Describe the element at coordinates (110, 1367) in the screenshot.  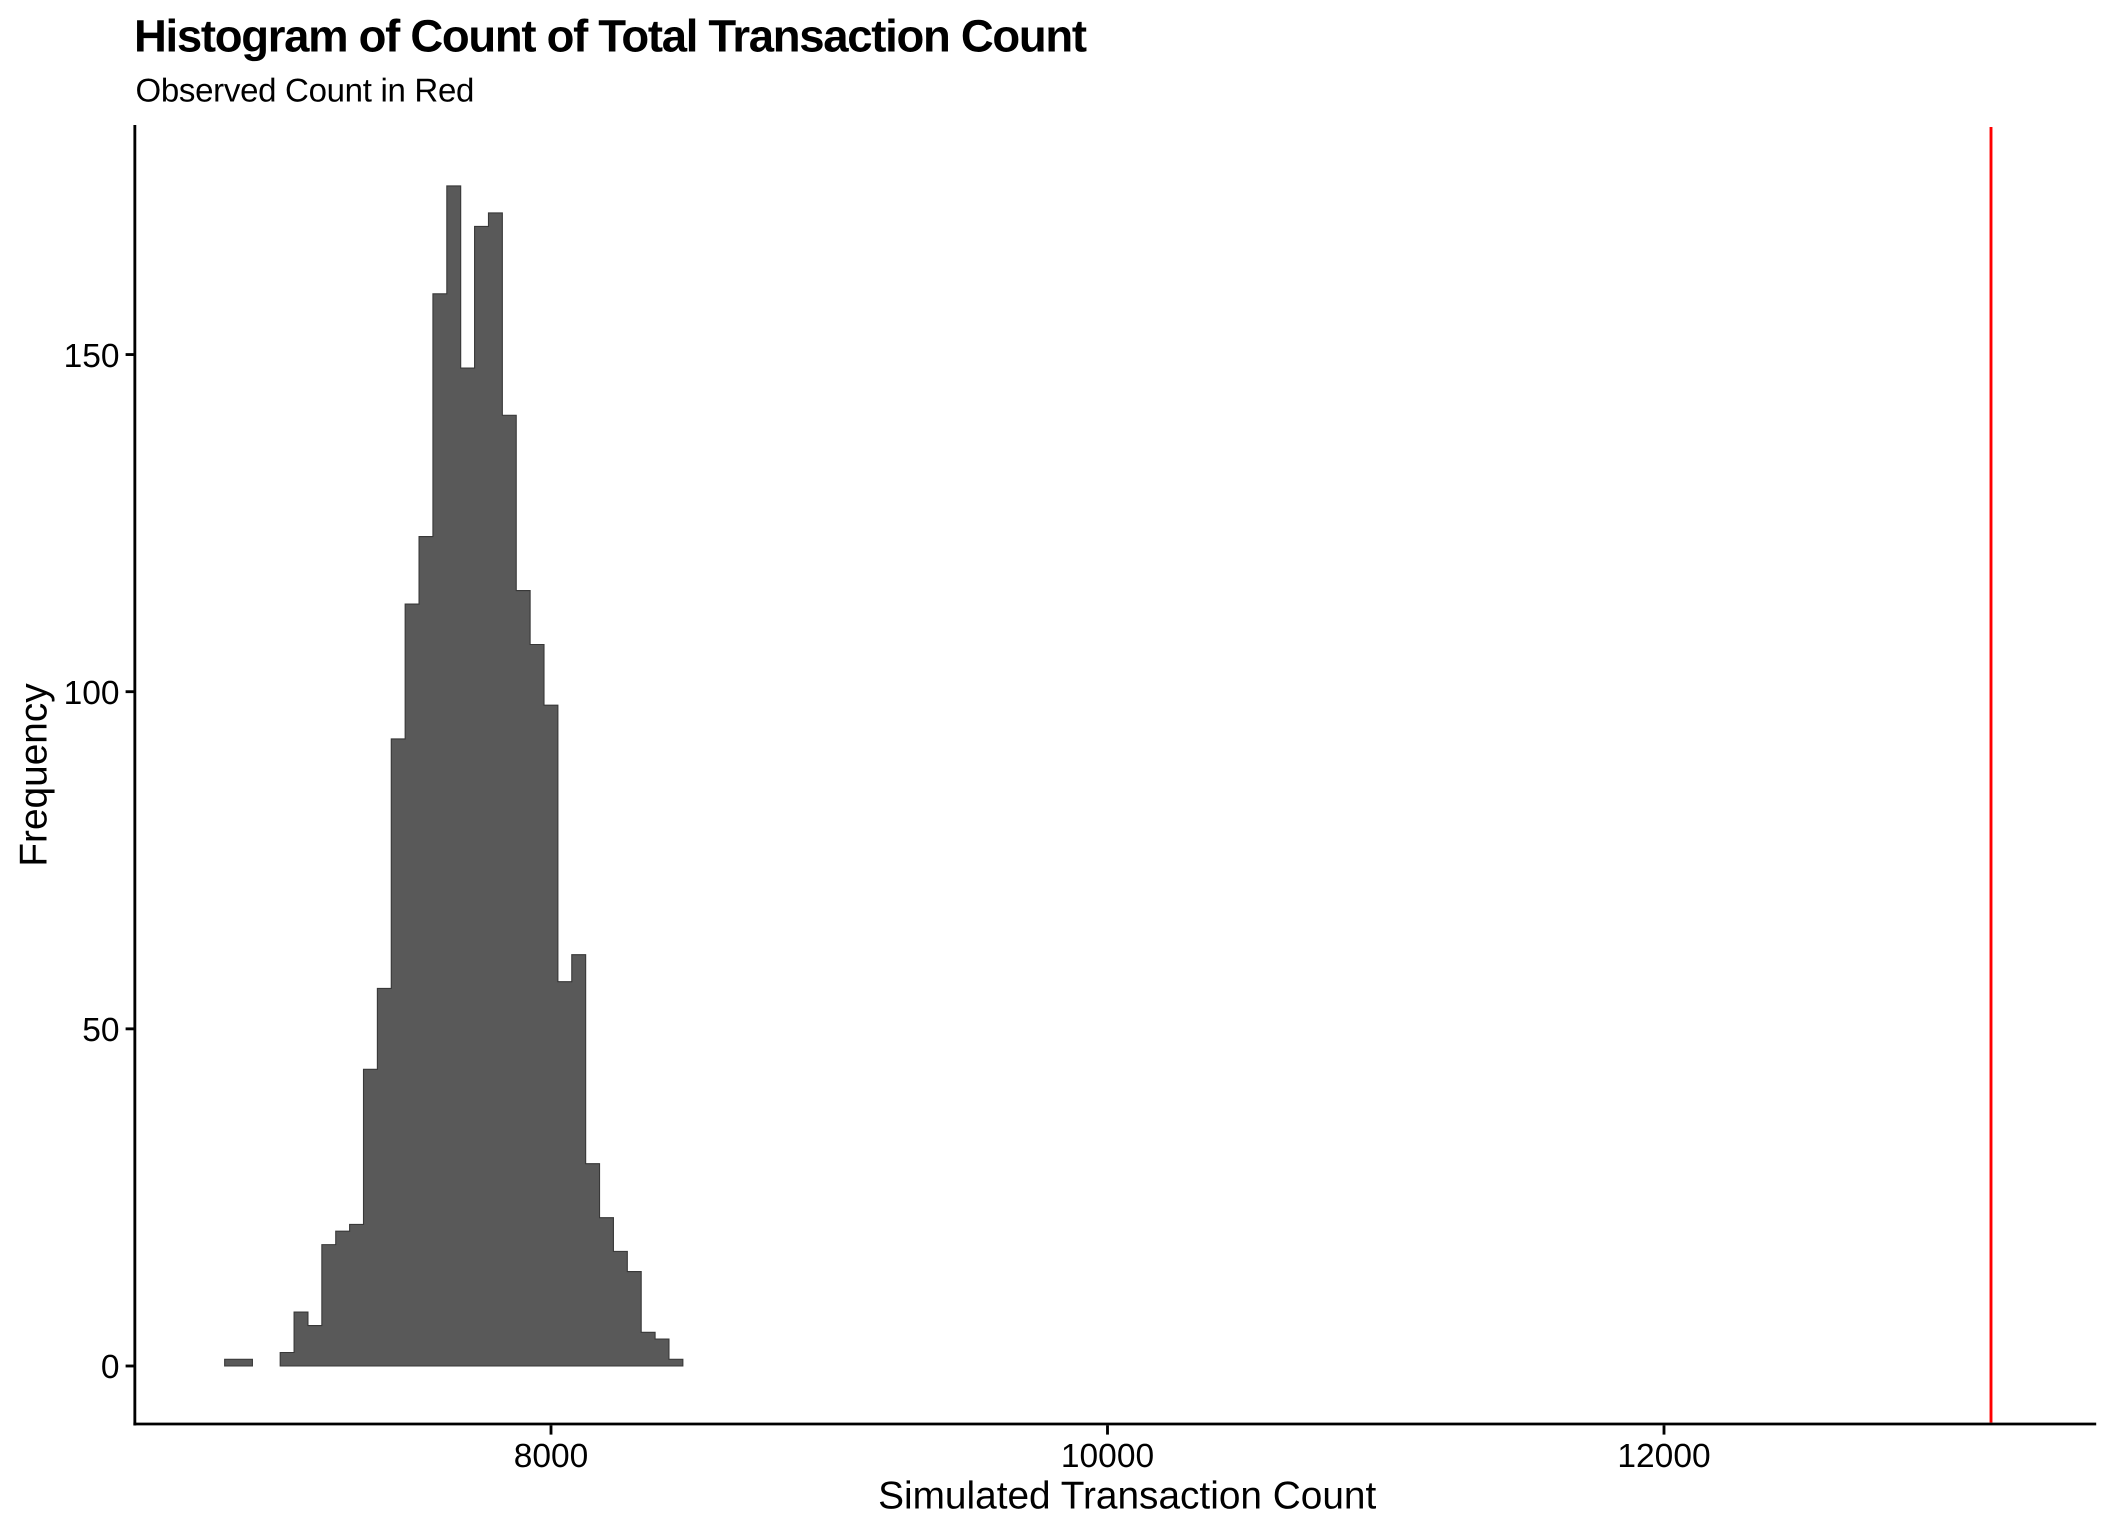
I see `svg-text: 0` at that location.